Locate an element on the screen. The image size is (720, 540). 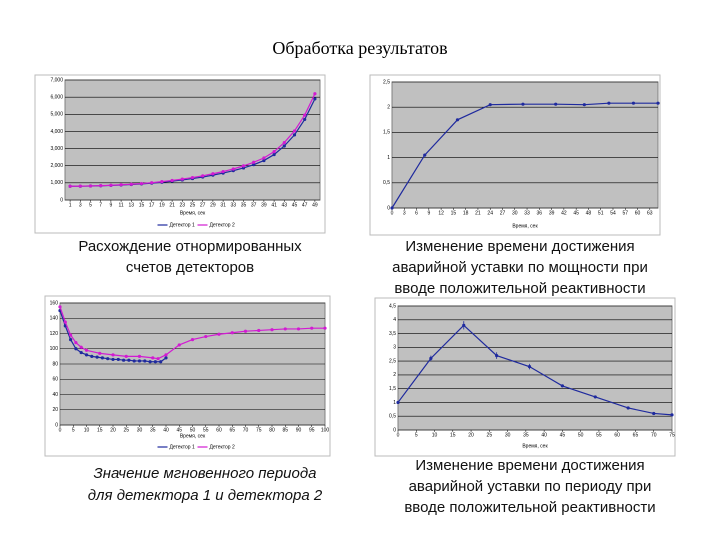
y-tick-label: 100 is located at coordinates (54, 349).